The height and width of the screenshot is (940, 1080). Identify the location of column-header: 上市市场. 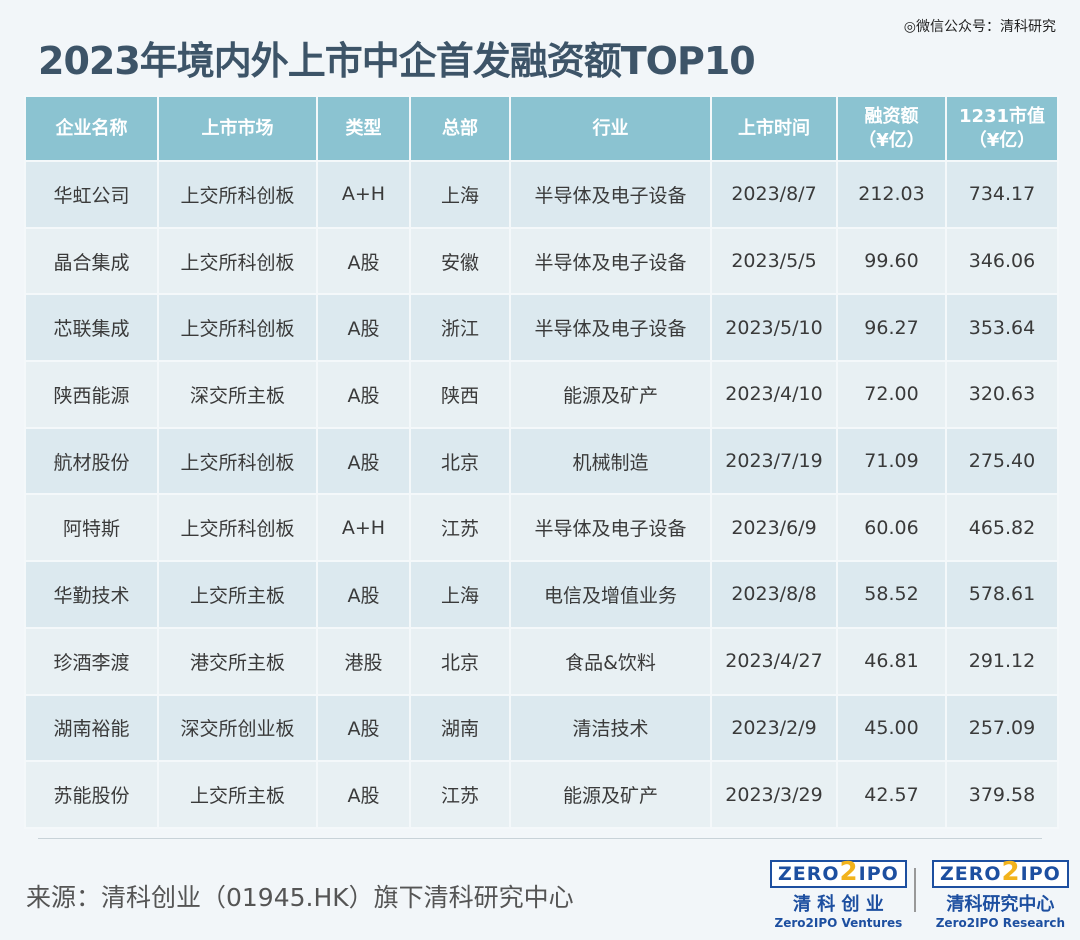
(237, 128).